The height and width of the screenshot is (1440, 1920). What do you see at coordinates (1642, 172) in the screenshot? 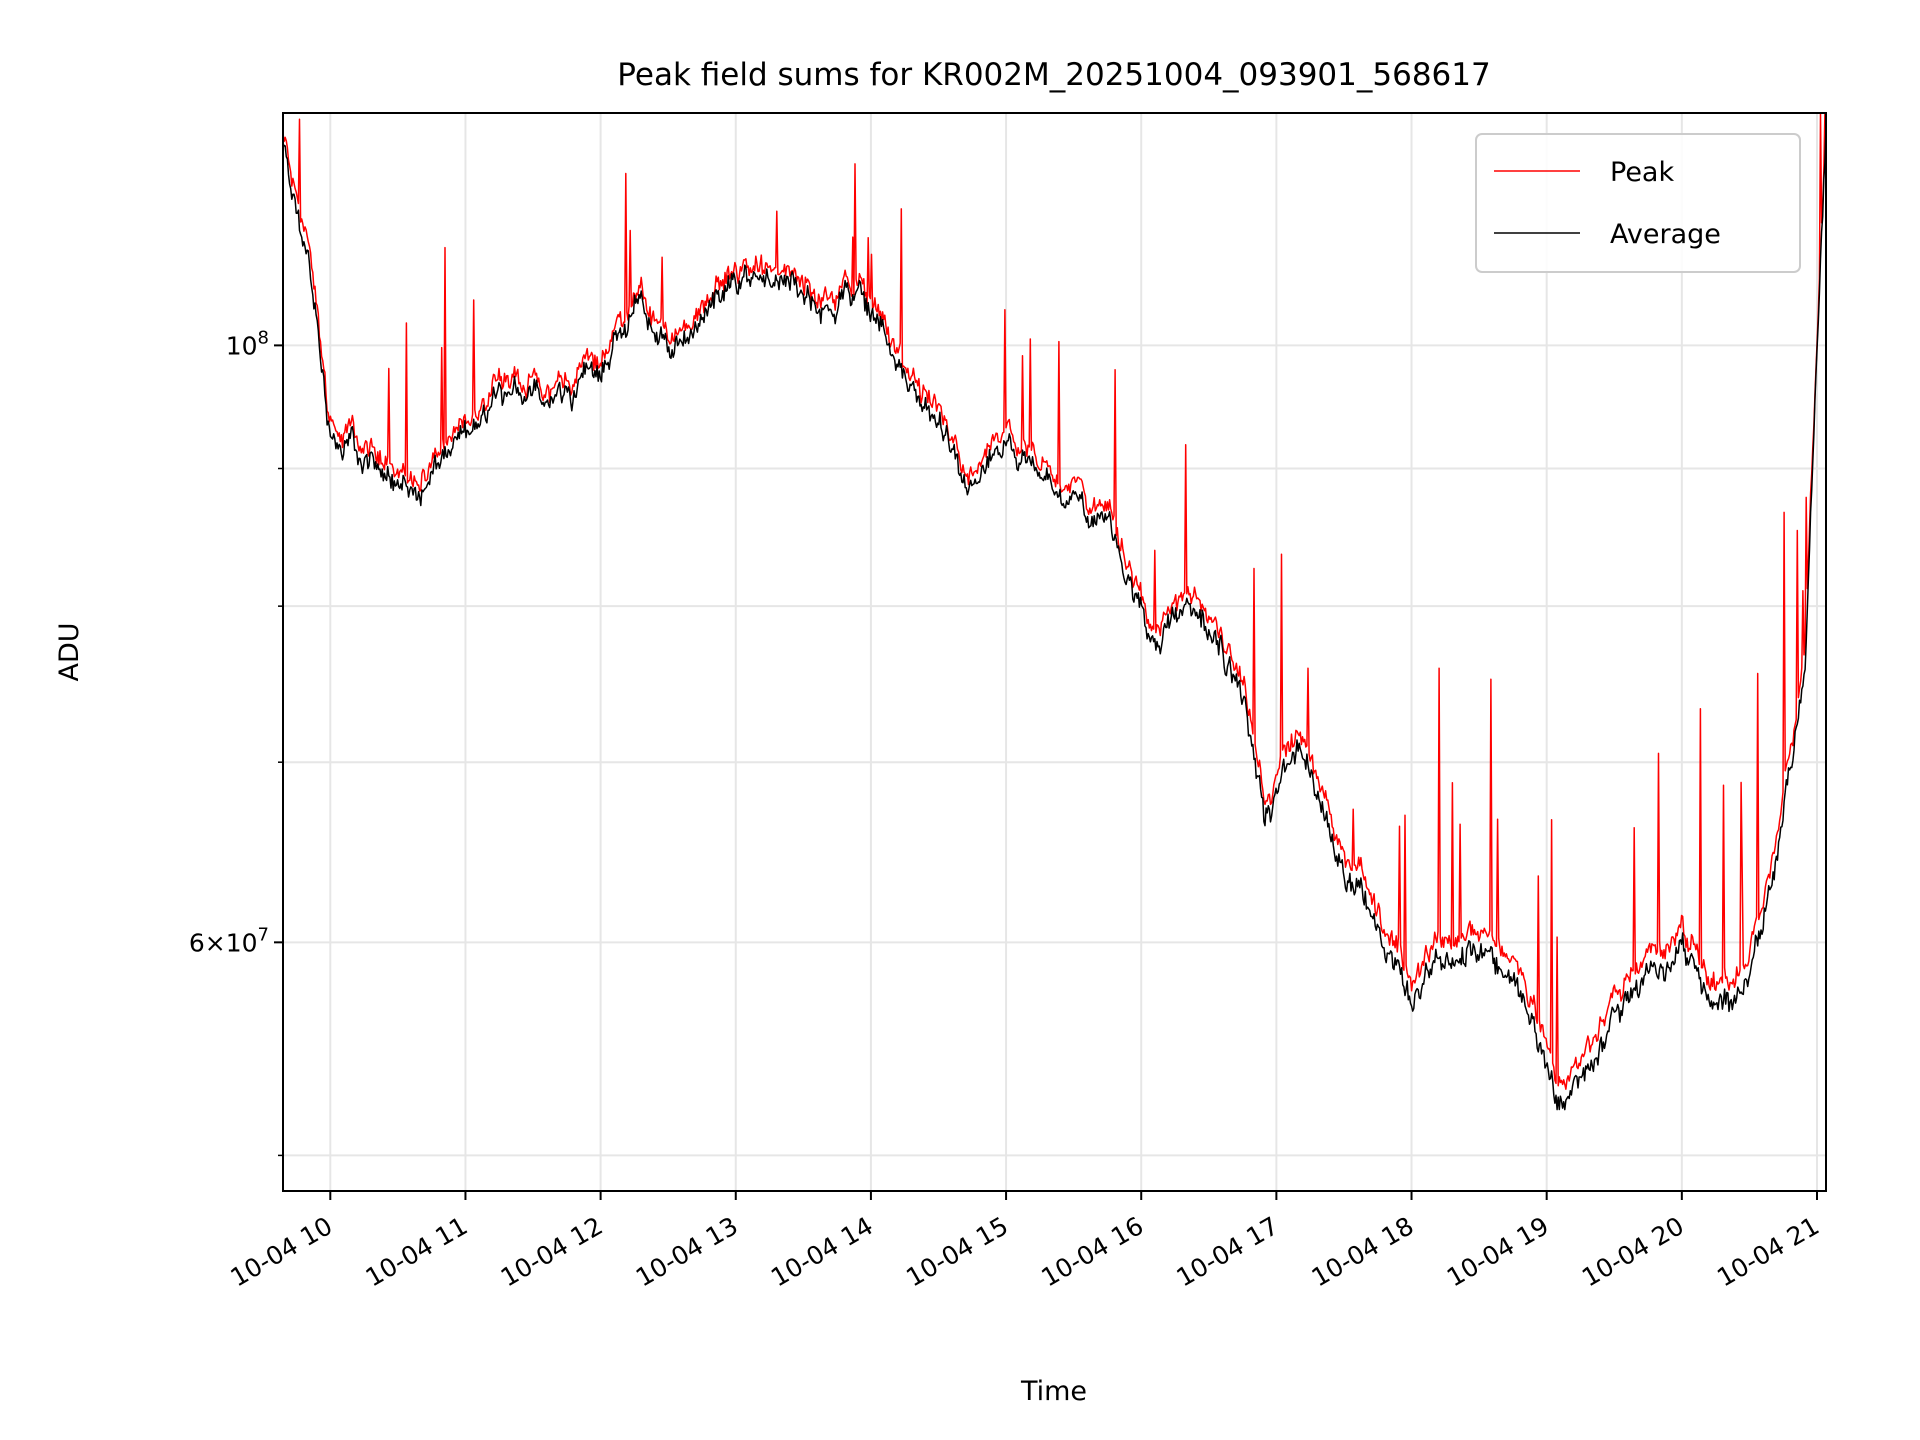
I see `legend-peak-label: Peak` at bounding box center [1642, 172].